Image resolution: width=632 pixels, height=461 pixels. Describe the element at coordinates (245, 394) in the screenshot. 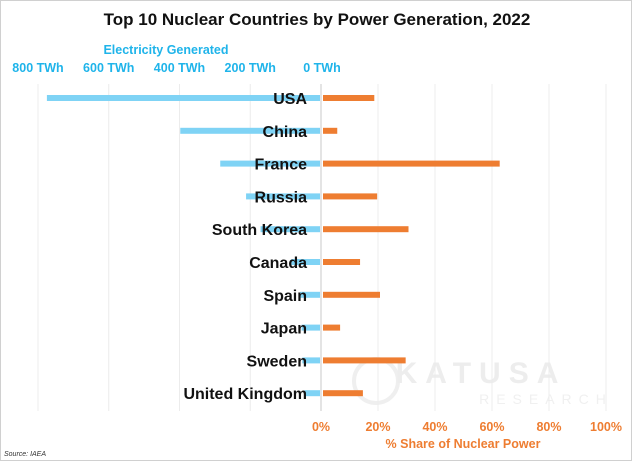

I see `category-label: United Kingdom` at that location.